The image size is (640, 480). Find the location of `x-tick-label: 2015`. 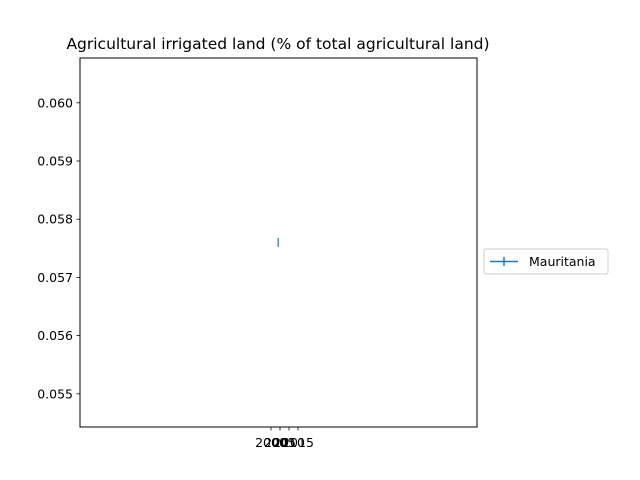

x-tick-label: 2015 is located at coordinates (298, 442).